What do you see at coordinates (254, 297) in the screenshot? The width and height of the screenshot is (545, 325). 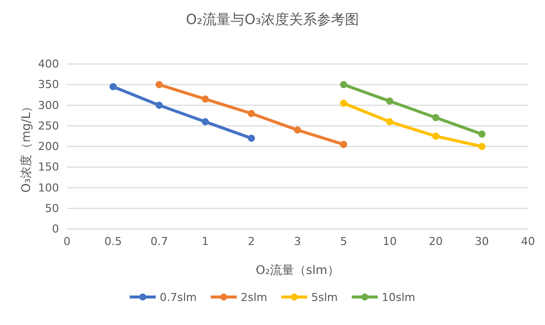 I see `legend-label: 2slm` at bounding box center [254, 297].